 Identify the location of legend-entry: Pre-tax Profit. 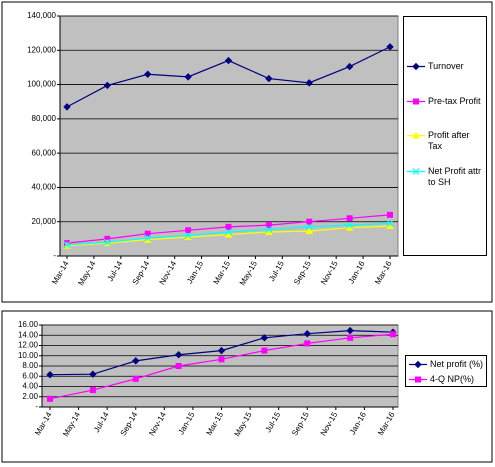
(445, 108).